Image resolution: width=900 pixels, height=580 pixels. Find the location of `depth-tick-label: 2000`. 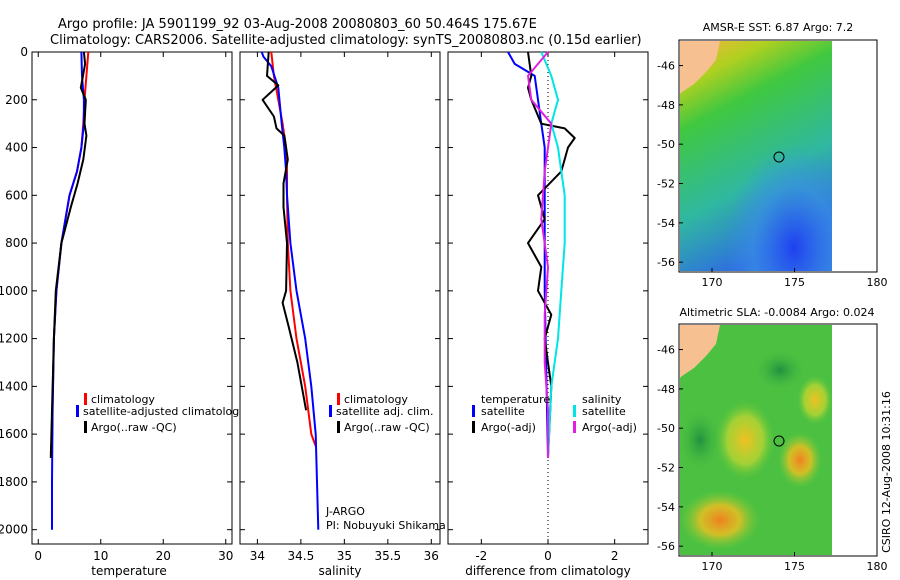

depth-tick-label: 2000 is located at coordinates (14, 530).